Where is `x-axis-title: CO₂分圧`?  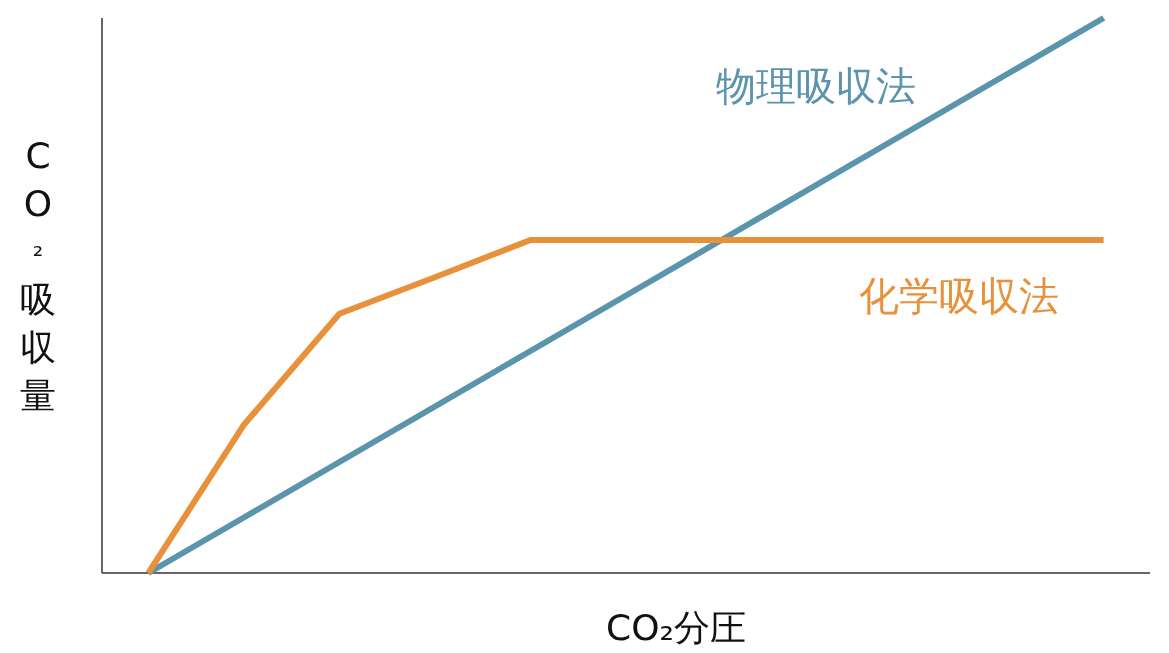 x-axis-title: CO₂分圧 is located at coordinates (676, 627).